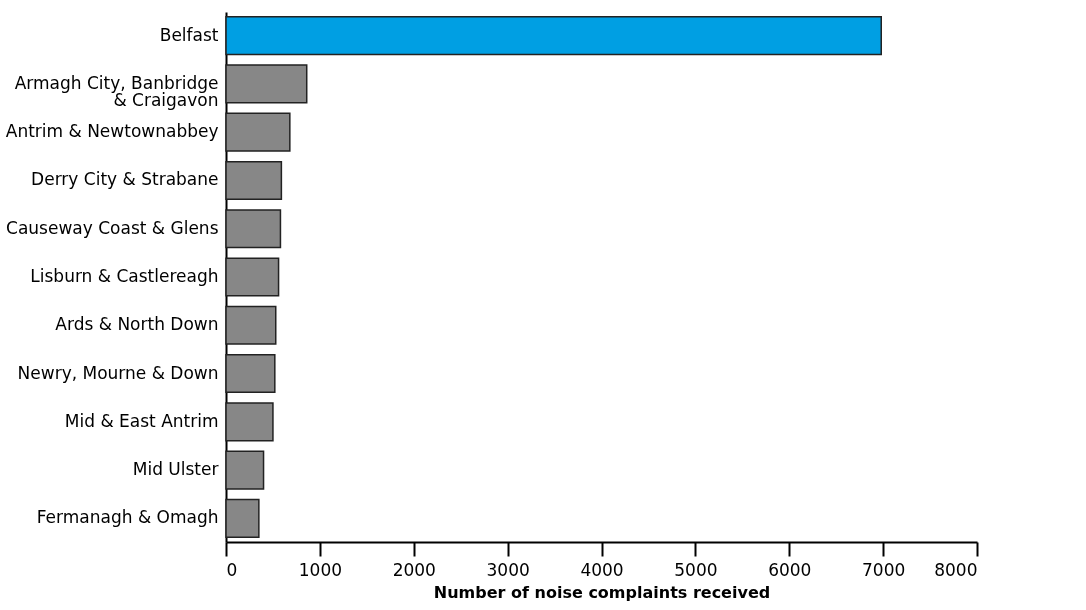 This screenshot has height=610, width=1086. I want to click on x-tick-label: 4000, so click(602, 569).